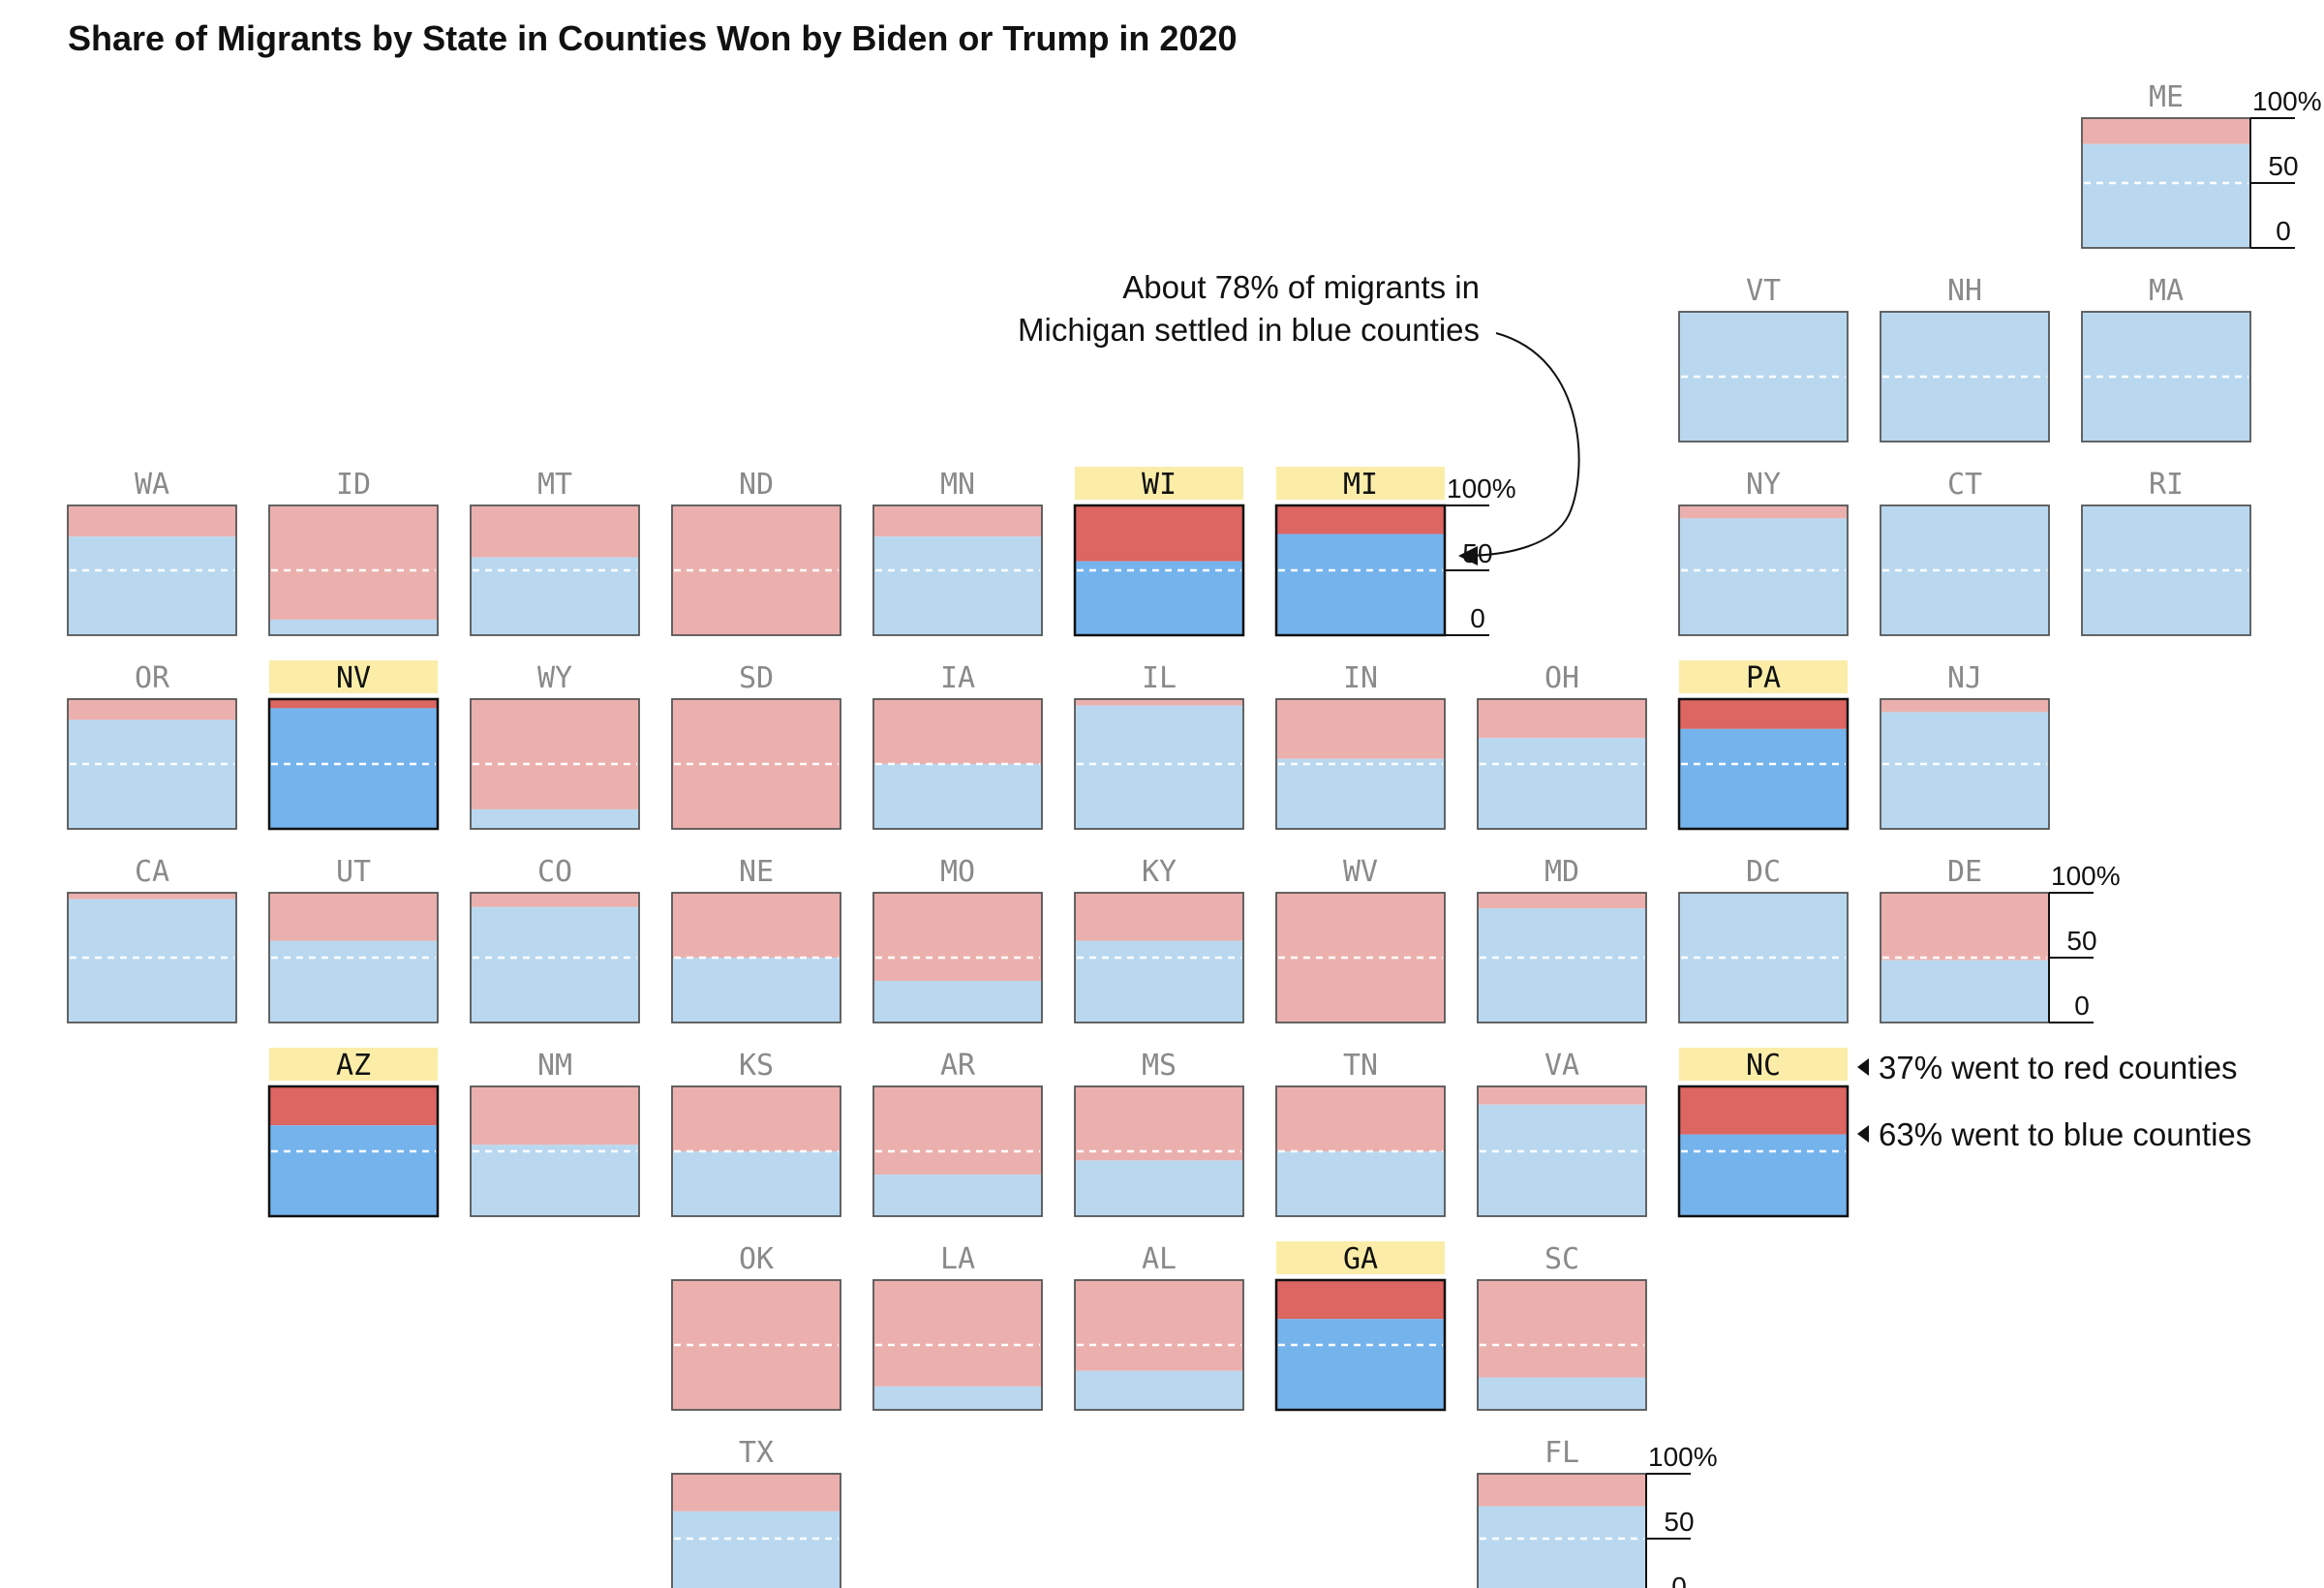  Describe the element at coordinates (152, 485) in the screenshot. I see `state-label: WA` at that location.